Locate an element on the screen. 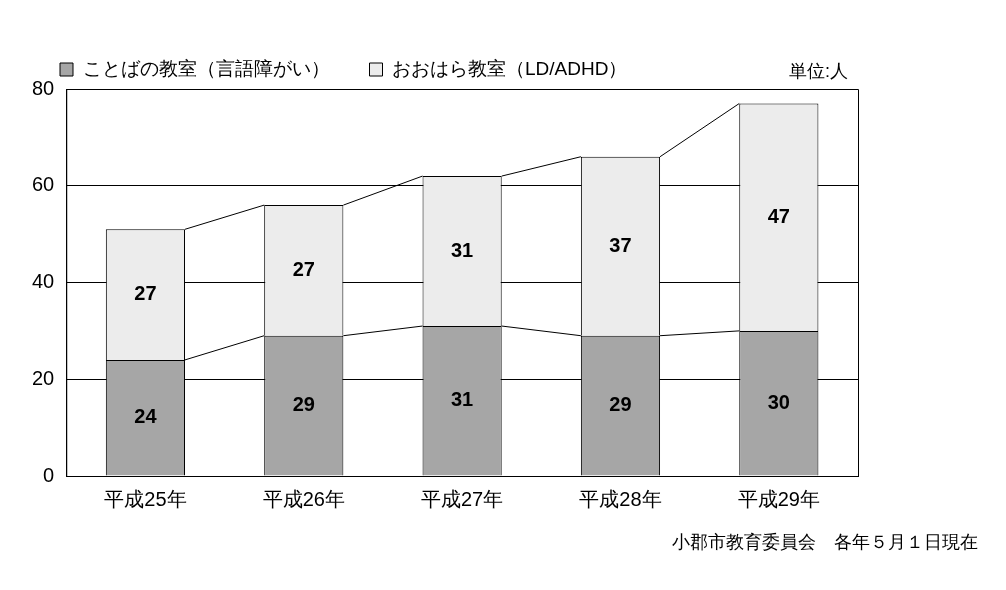  text: 単位:人 is located at coordinates (818, 70).